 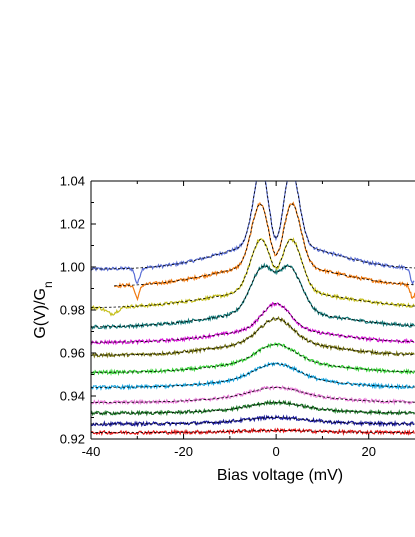 What do you see at coordinates (40, 313) in the screenshot?
I see `y-axis-title-main: G(V)/G` at bounding box center [40, 313].